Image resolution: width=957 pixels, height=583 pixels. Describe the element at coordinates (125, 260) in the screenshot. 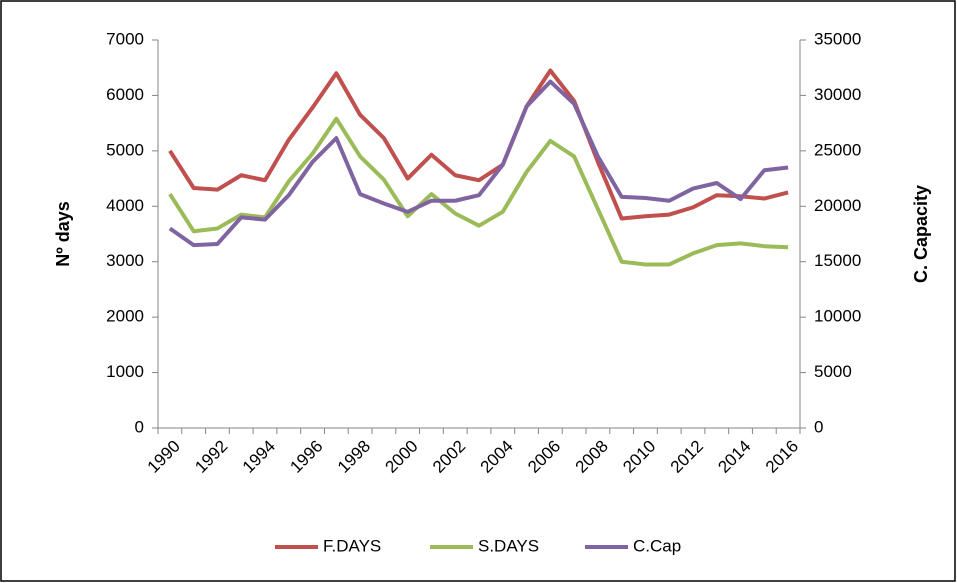

I see `y-tick-label: 3000` at that location.